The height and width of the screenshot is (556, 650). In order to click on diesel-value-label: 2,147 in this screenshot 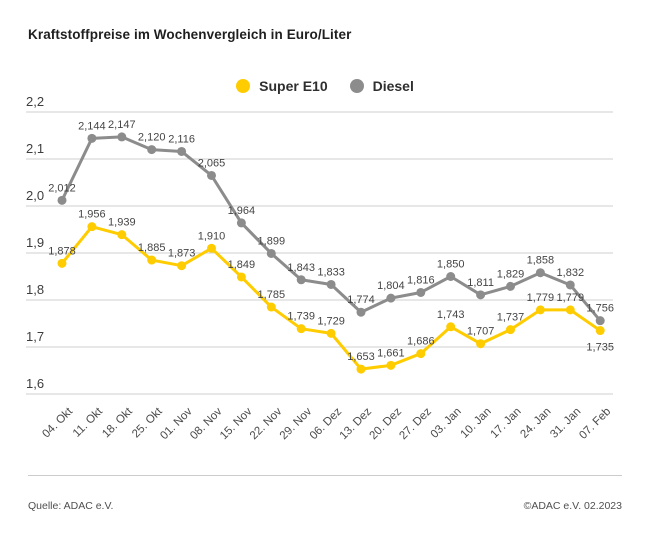, I will do `click(122, 125)`.